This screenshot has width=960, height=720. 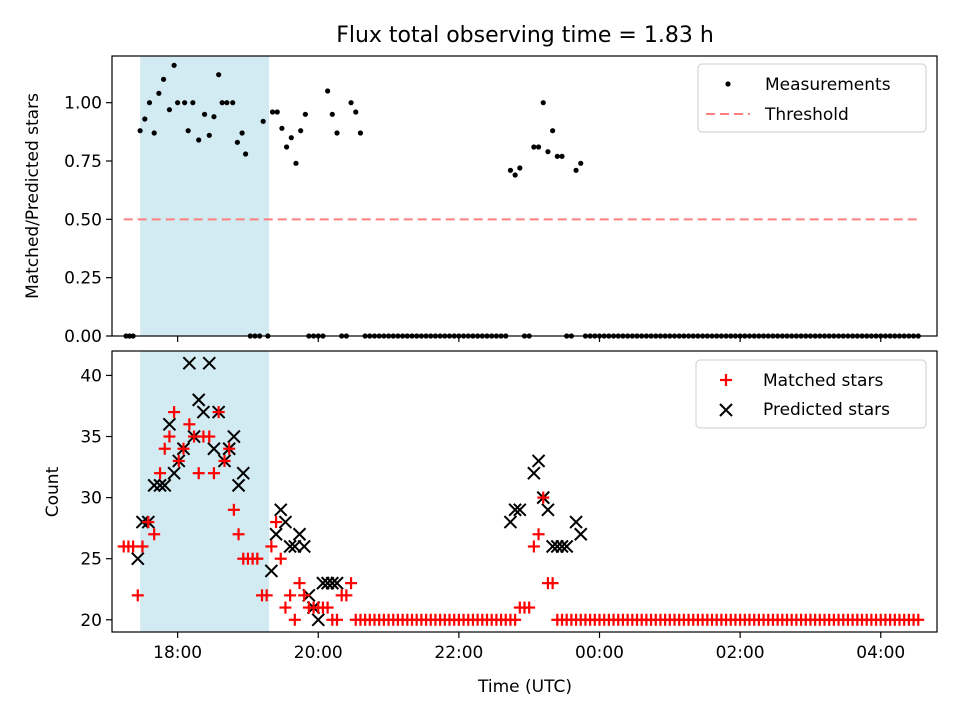 I want to click on x-tick-label: 22:00, so click(x=458, y=653).